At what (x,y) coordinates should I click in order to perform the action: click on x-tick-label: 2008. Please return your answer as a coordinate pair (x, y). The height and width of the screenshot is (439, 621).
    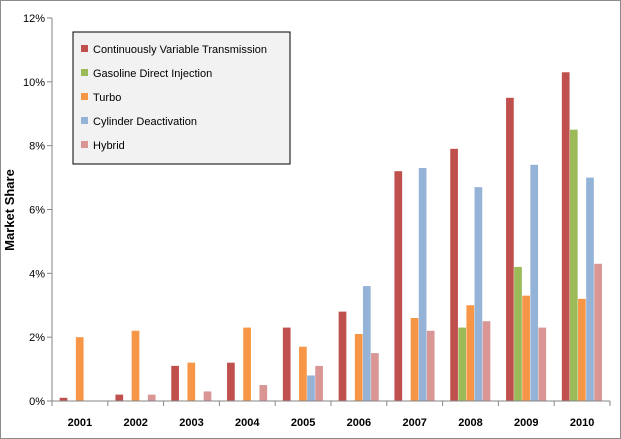
    Looking at the image, I should click on (470, 423).